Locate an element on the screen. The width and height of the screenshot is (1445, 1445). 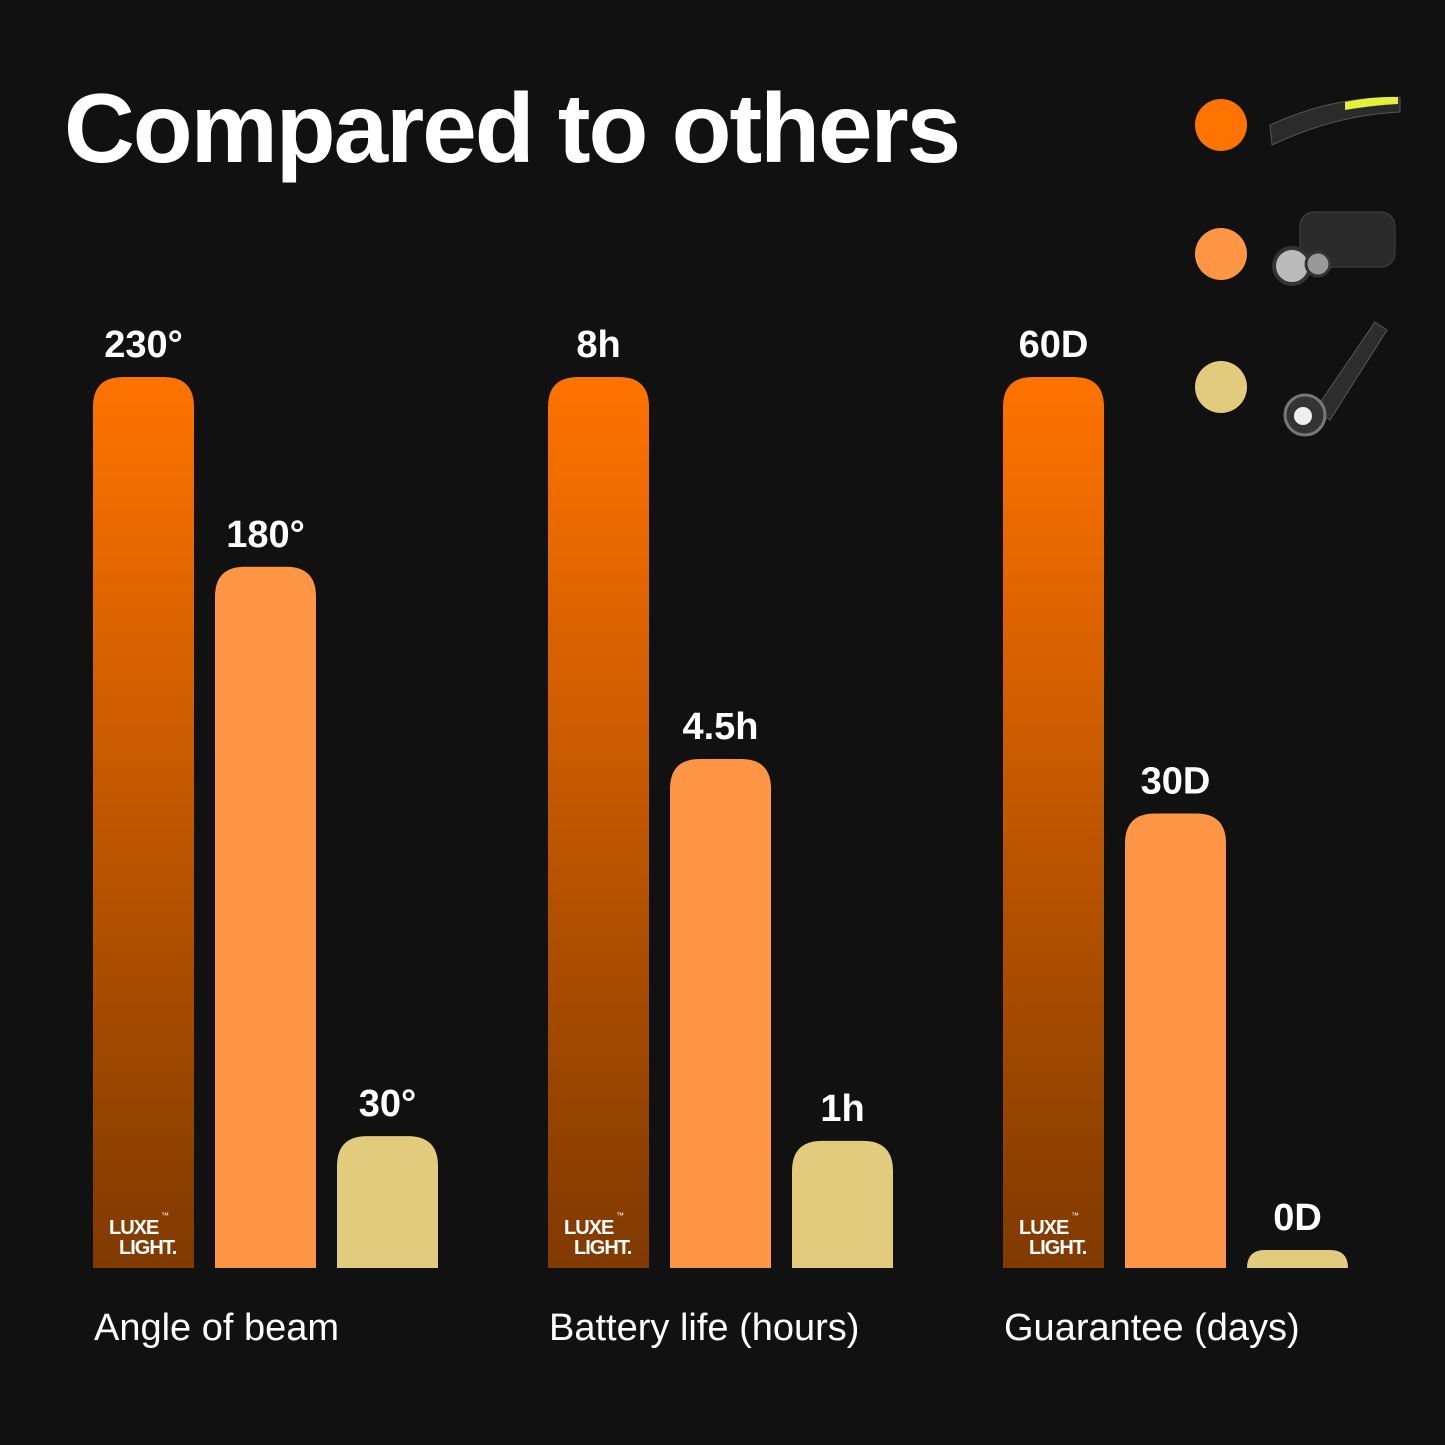
x-label: Angle of beam is located at coordinates (216, 1328).